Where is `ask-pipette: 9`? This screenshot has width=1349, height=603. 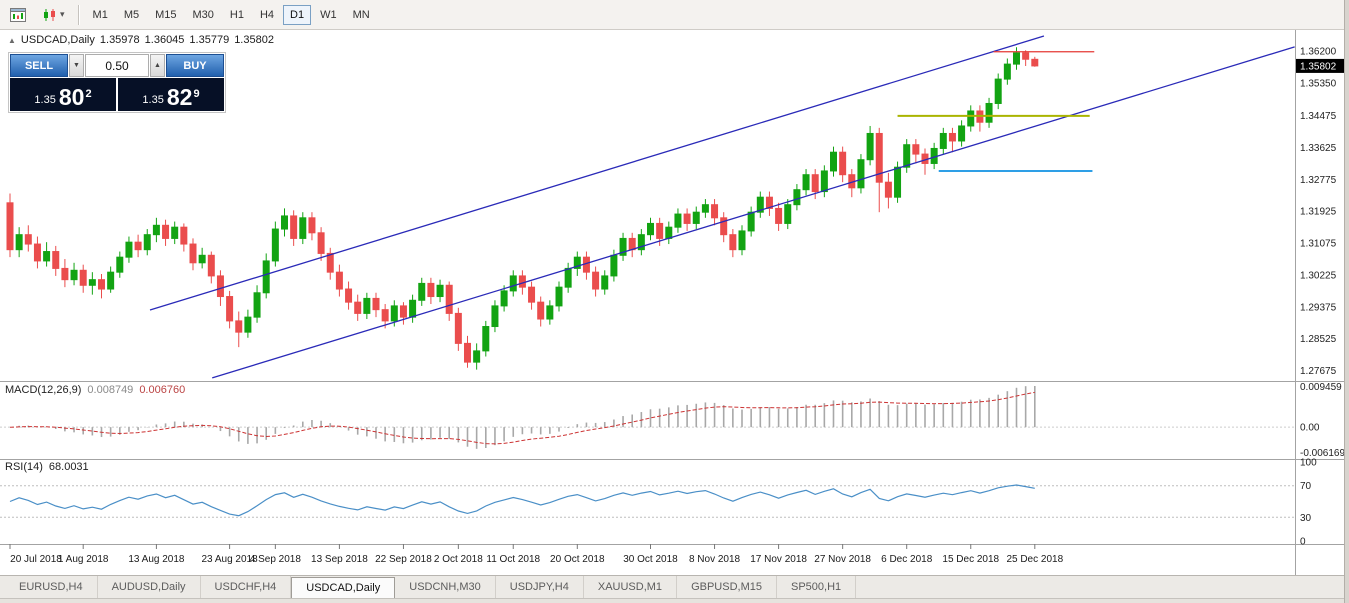 ask-pipette: 9 is located at coordinates (196, 94).